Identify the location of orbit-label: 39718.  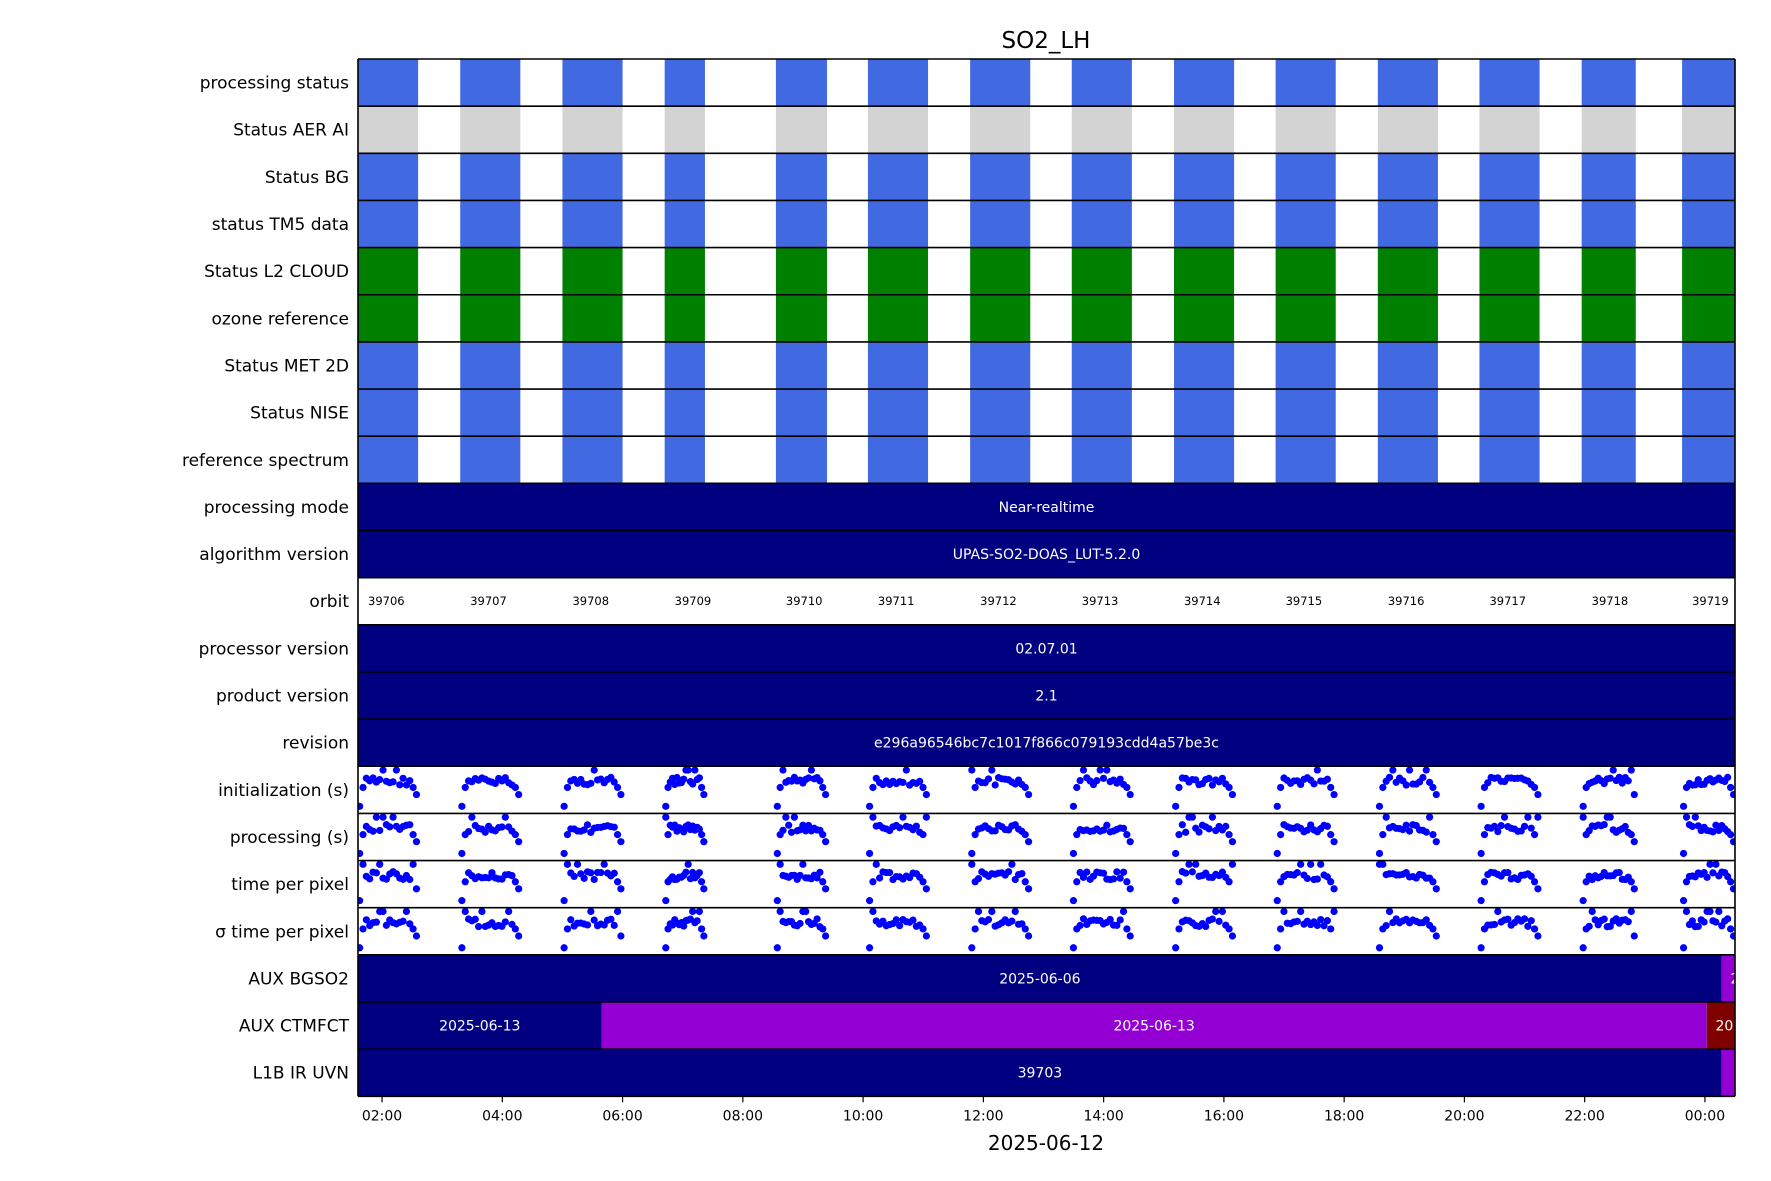
(1610, 601).